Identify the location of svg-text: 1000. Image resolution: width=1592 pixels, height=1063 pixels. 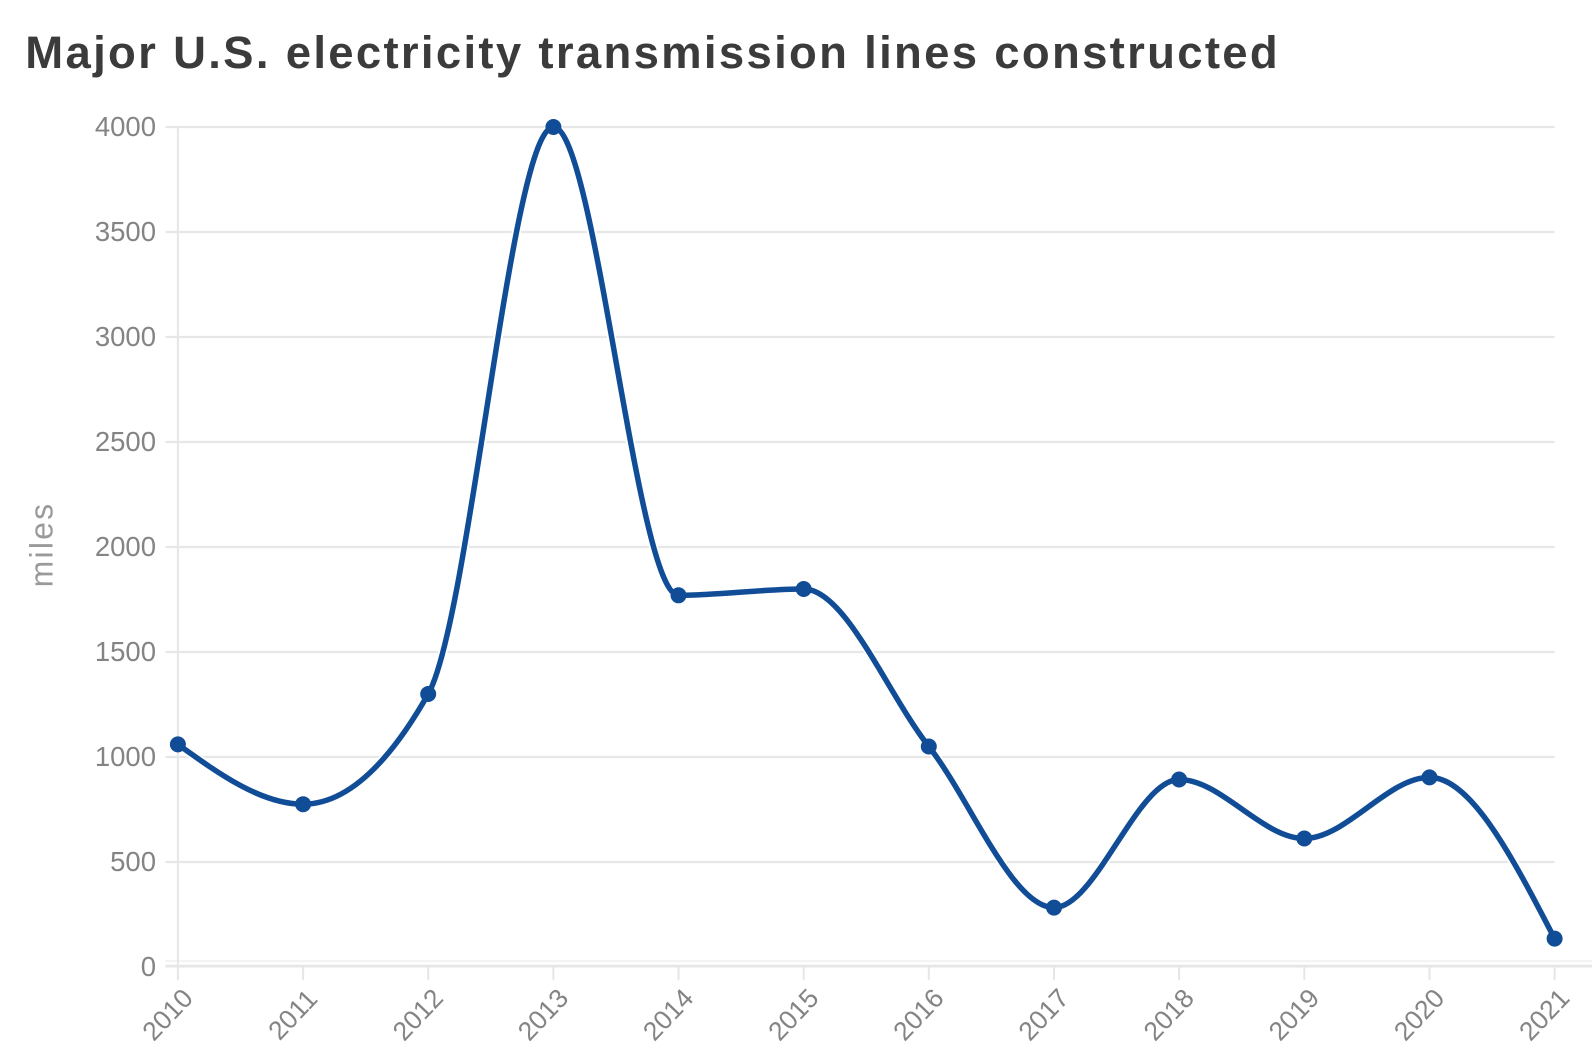
(125, 756).